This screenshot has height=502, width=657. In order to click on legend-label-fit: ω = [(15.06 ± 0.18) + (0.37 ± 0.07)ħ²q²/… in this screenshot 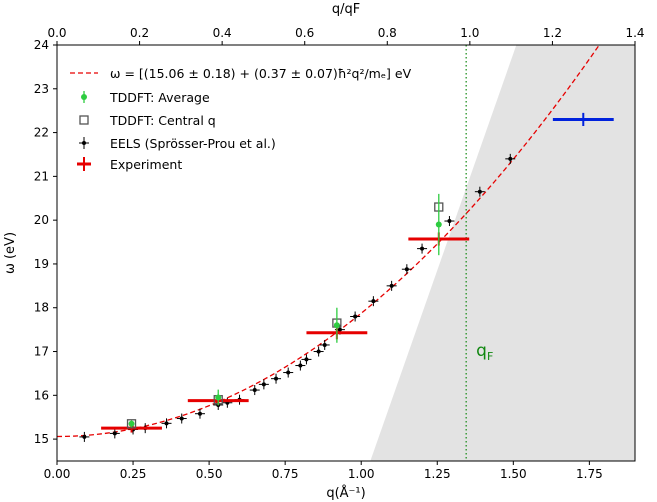, I will do `click(261, 73)`.